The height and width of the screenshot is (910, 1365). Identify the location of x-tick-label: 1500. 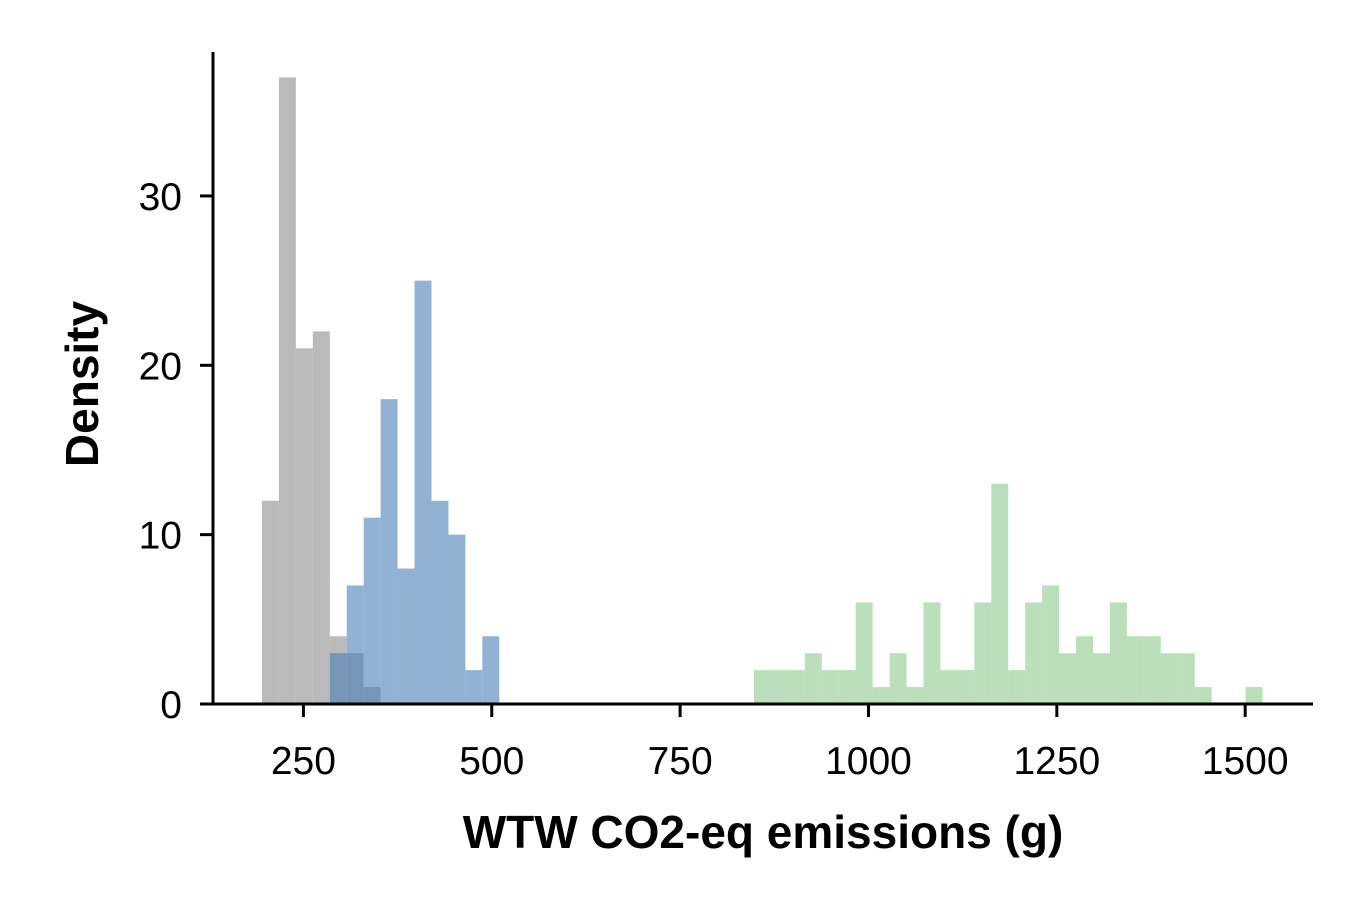
(1245, 761).